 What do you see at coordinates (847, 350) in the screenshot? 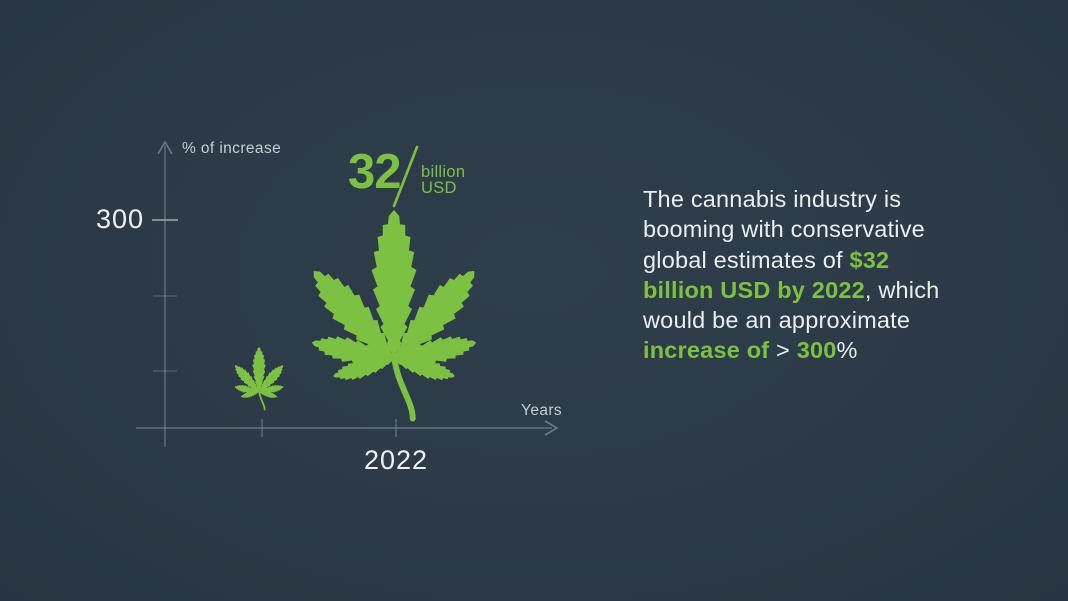
I see `text-segment: %` at bounding box center [847, 350].